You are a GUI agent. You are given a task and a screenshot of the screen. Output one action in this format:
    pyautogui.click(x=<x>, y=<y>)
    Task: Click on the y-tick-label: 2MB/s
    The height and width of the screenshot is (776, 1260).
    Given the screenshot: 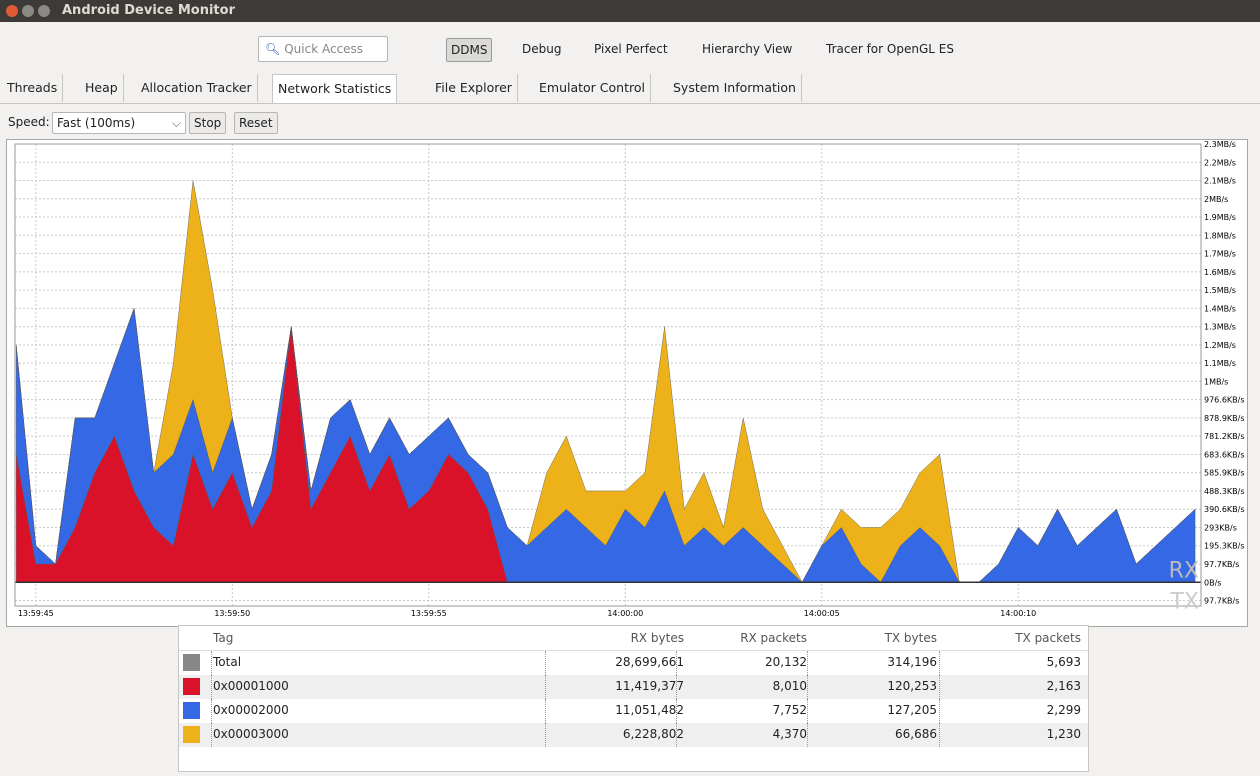 What is the action you would take?
    pyautogui.click(x=1216, y=199)
    